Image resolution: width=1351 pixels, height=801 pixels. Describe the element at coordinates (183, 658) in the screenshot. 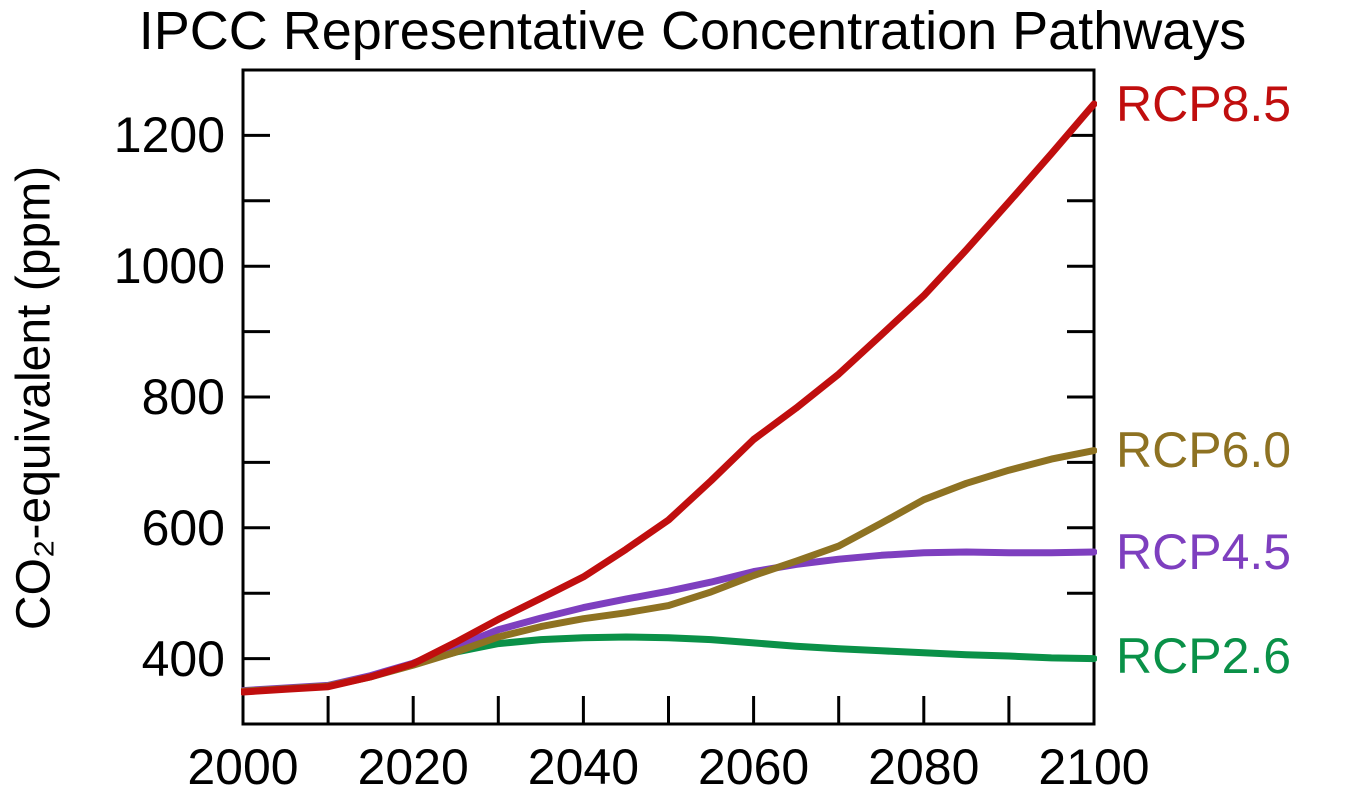

I see `y-tick-label-400: 400` at that location.